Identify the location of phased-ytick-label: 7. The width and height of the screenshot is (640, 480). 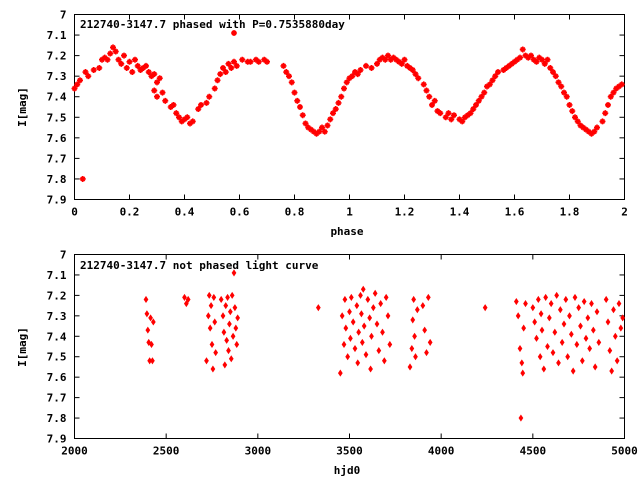
(63, 15).